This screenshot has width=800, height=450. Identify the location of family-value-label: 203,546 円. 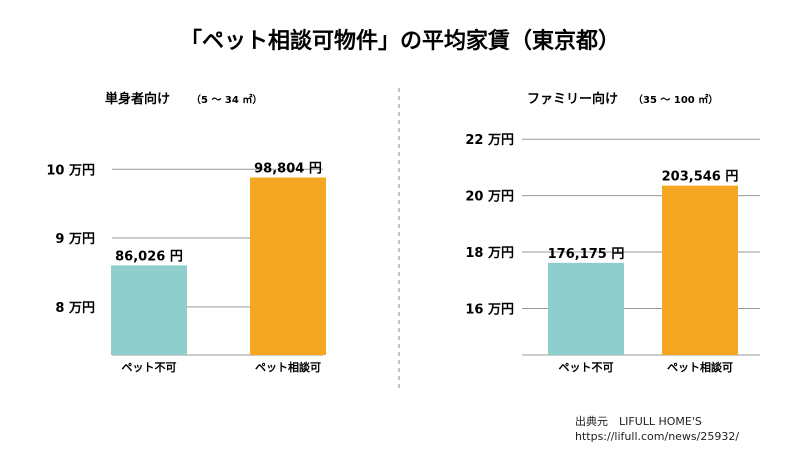
(700, 177).